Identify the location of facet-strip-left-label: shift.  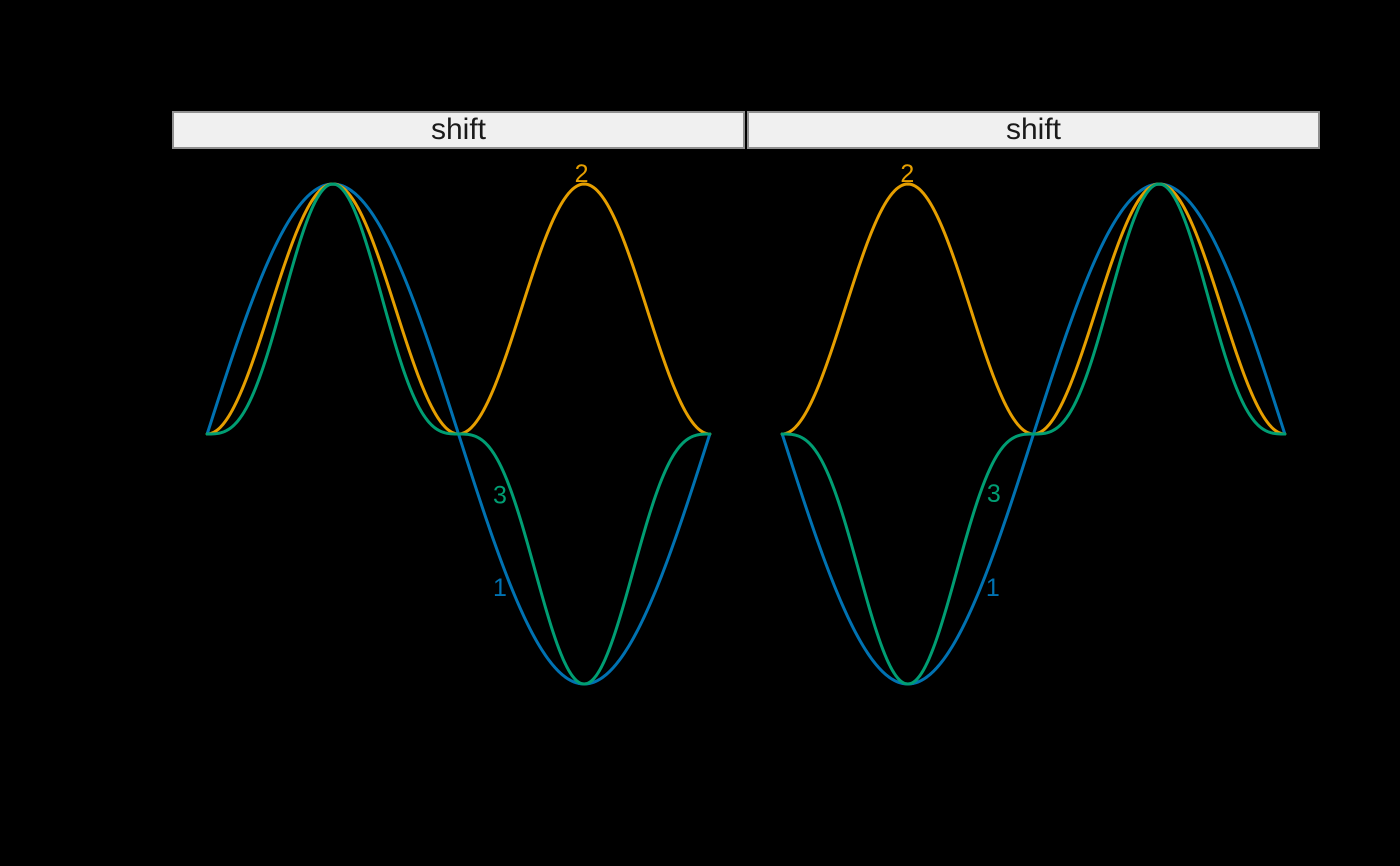
(458, 129).